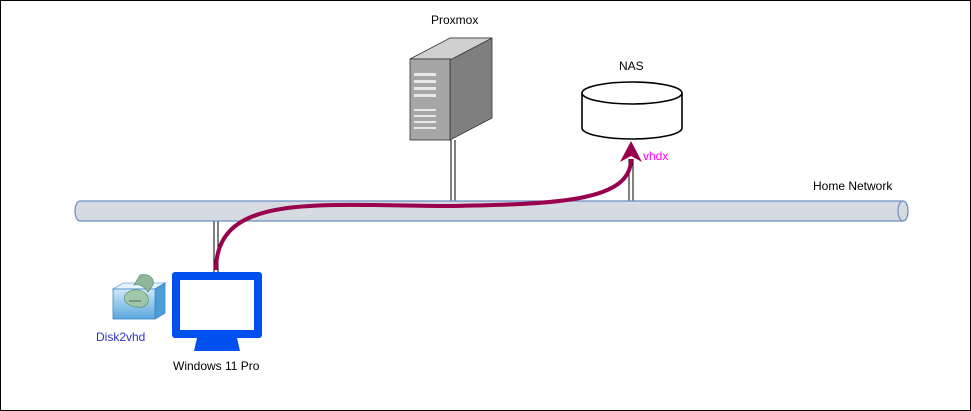  What do you see at coordinates (632, 110) in the screenshot?
I see `storage-cylinder-icon` at bounding box center [632, 110].